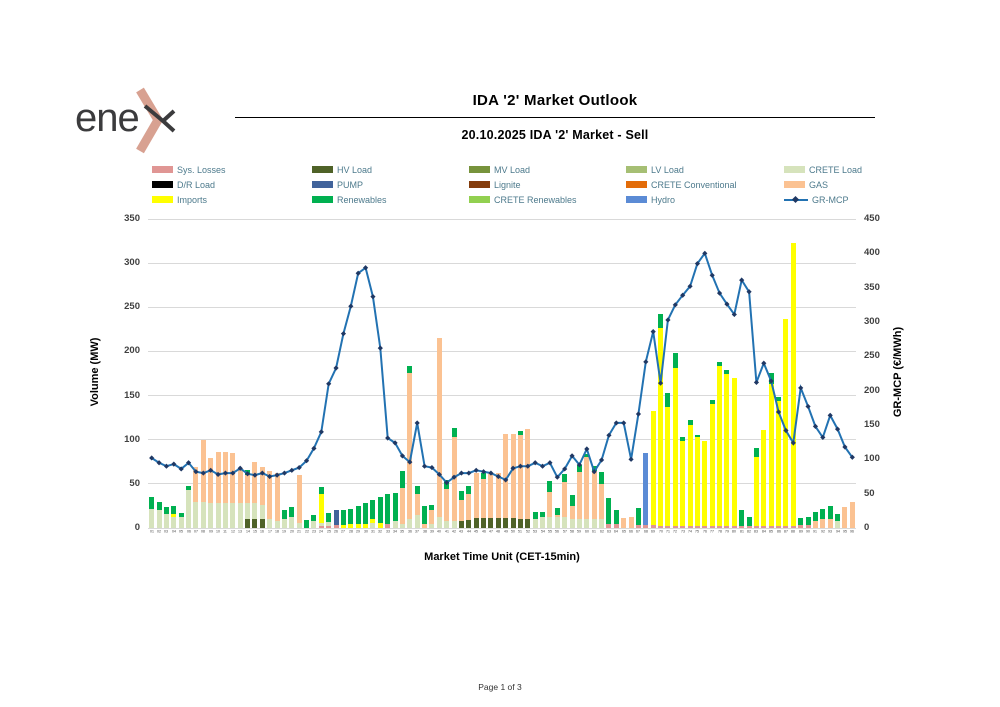  Describe the element at coordinates (836, 169) in the screenshot. I see `legend-label: CRETE Load` at that location.